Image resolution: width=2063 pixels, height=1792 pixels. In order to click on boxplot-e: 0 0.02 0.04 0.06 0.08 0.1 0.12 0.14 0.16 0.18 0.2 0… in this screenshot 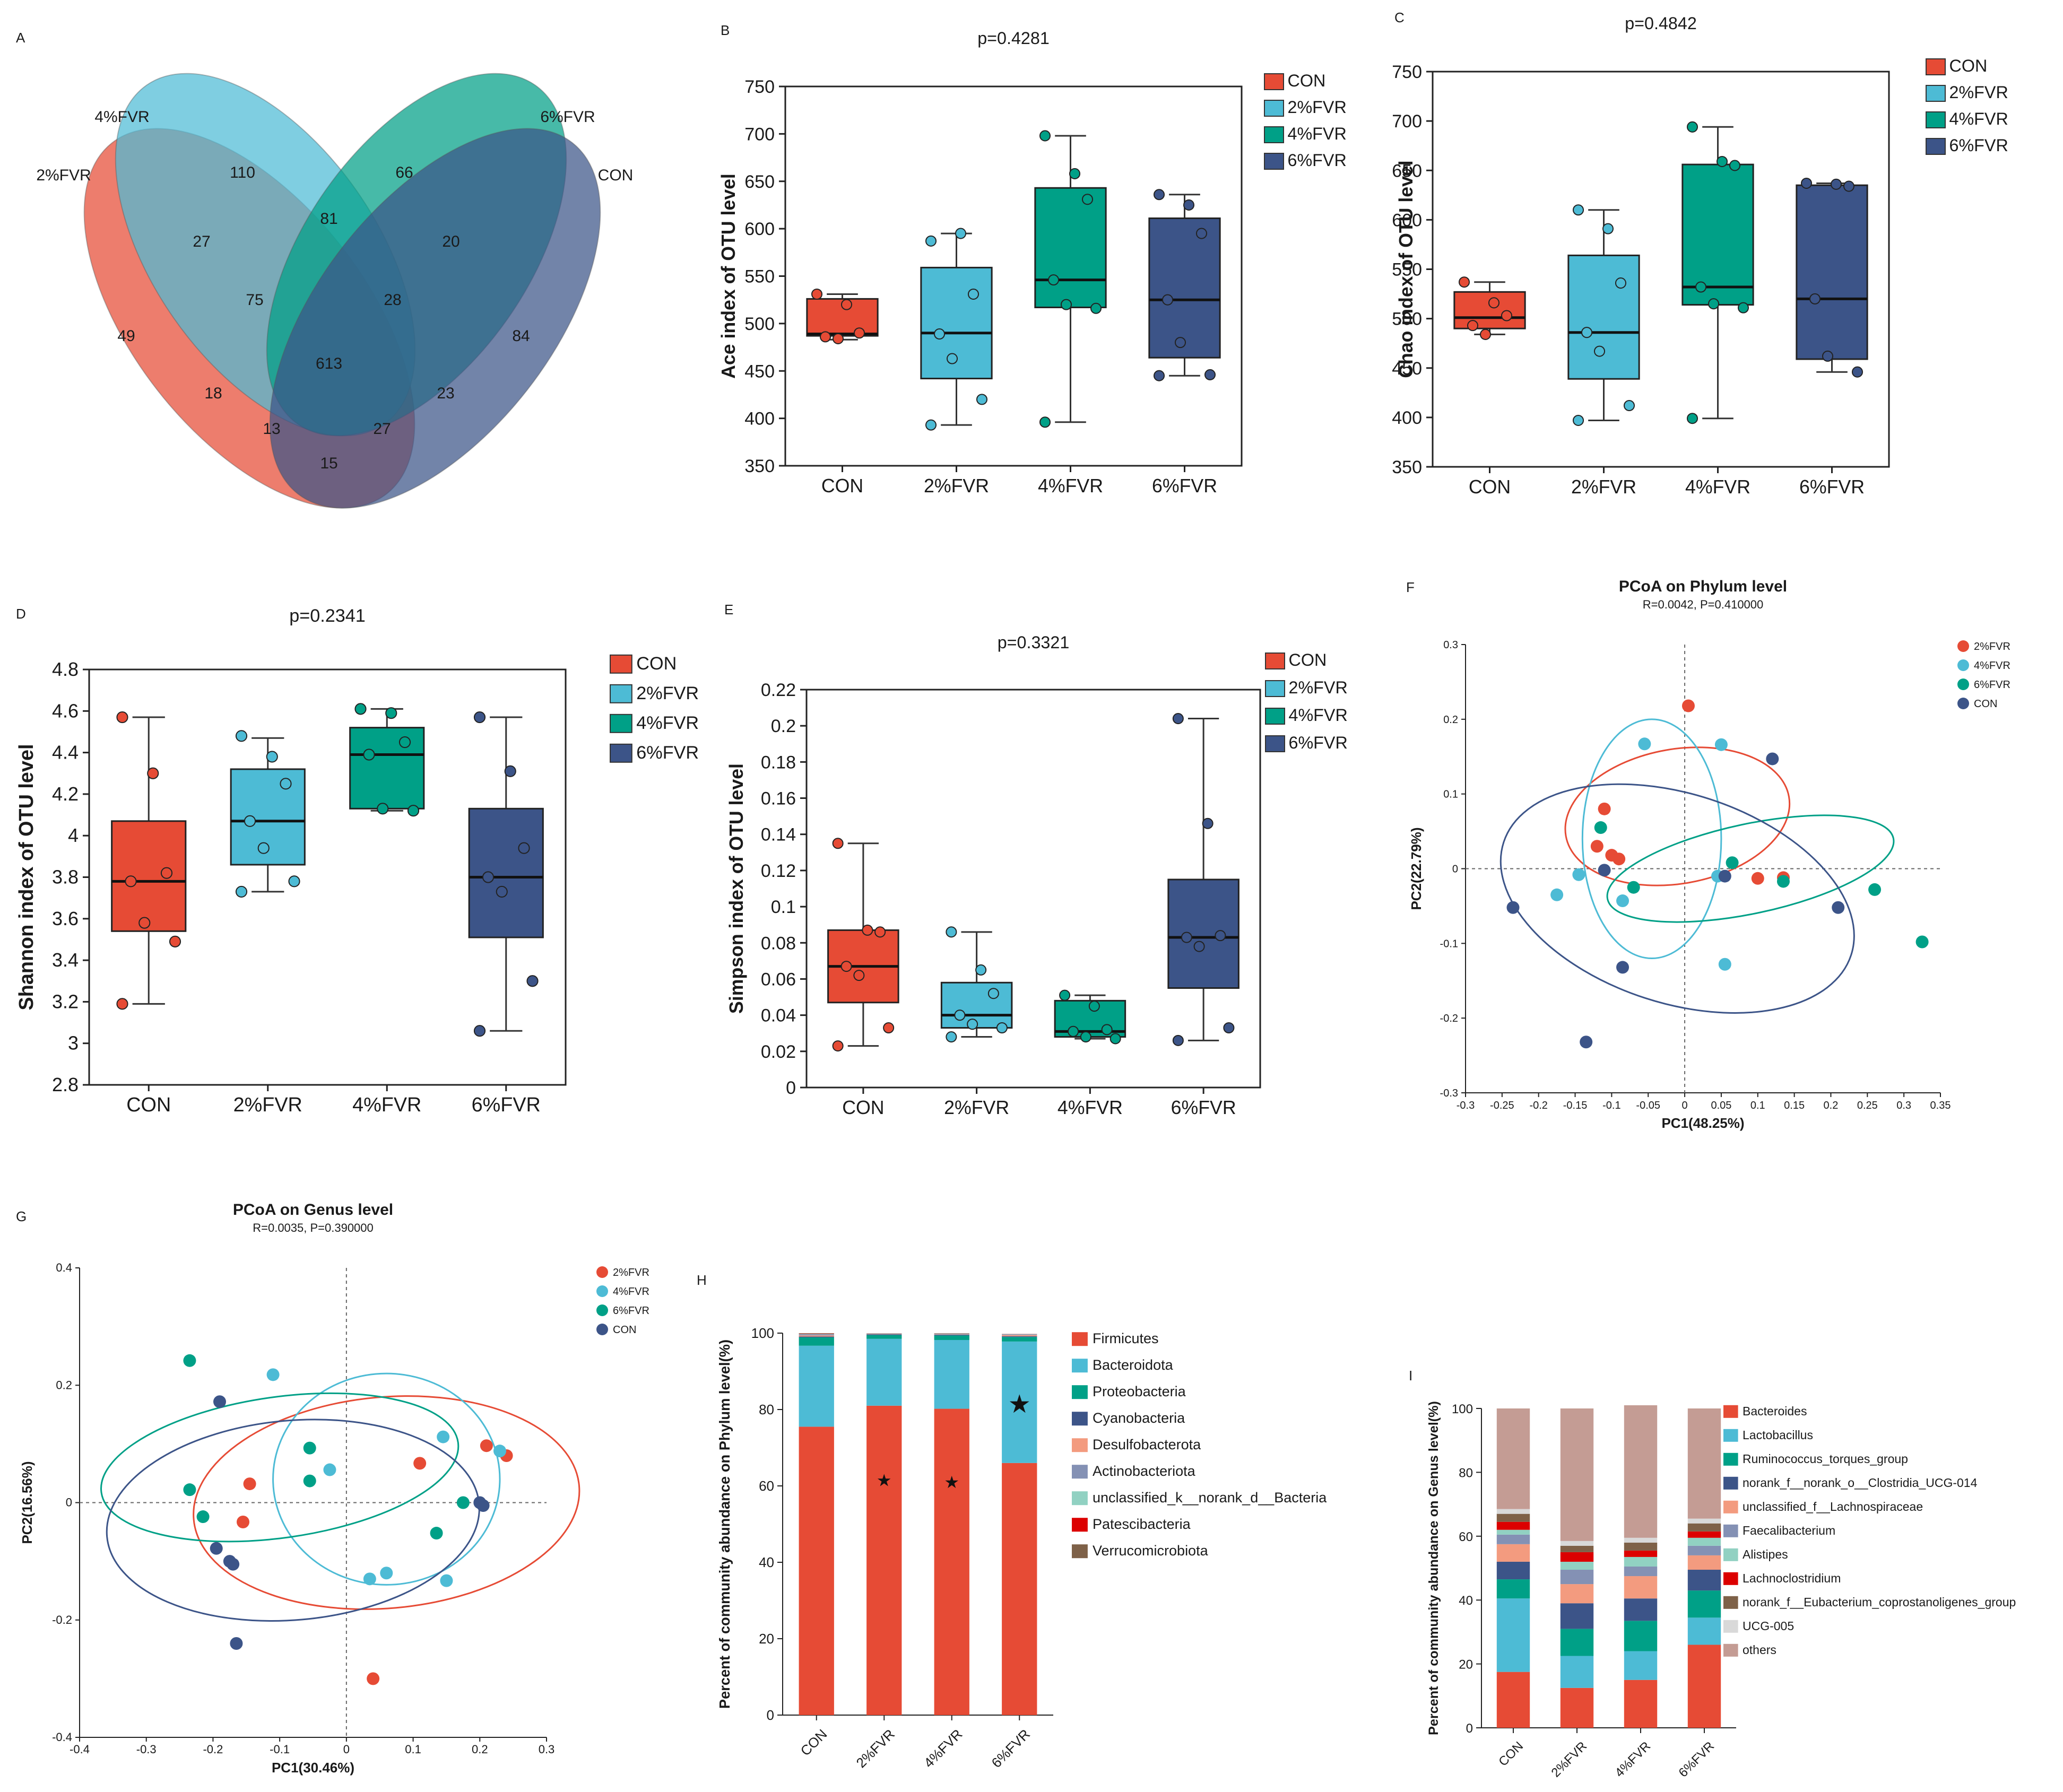, I will do `click(1037, 875)`.